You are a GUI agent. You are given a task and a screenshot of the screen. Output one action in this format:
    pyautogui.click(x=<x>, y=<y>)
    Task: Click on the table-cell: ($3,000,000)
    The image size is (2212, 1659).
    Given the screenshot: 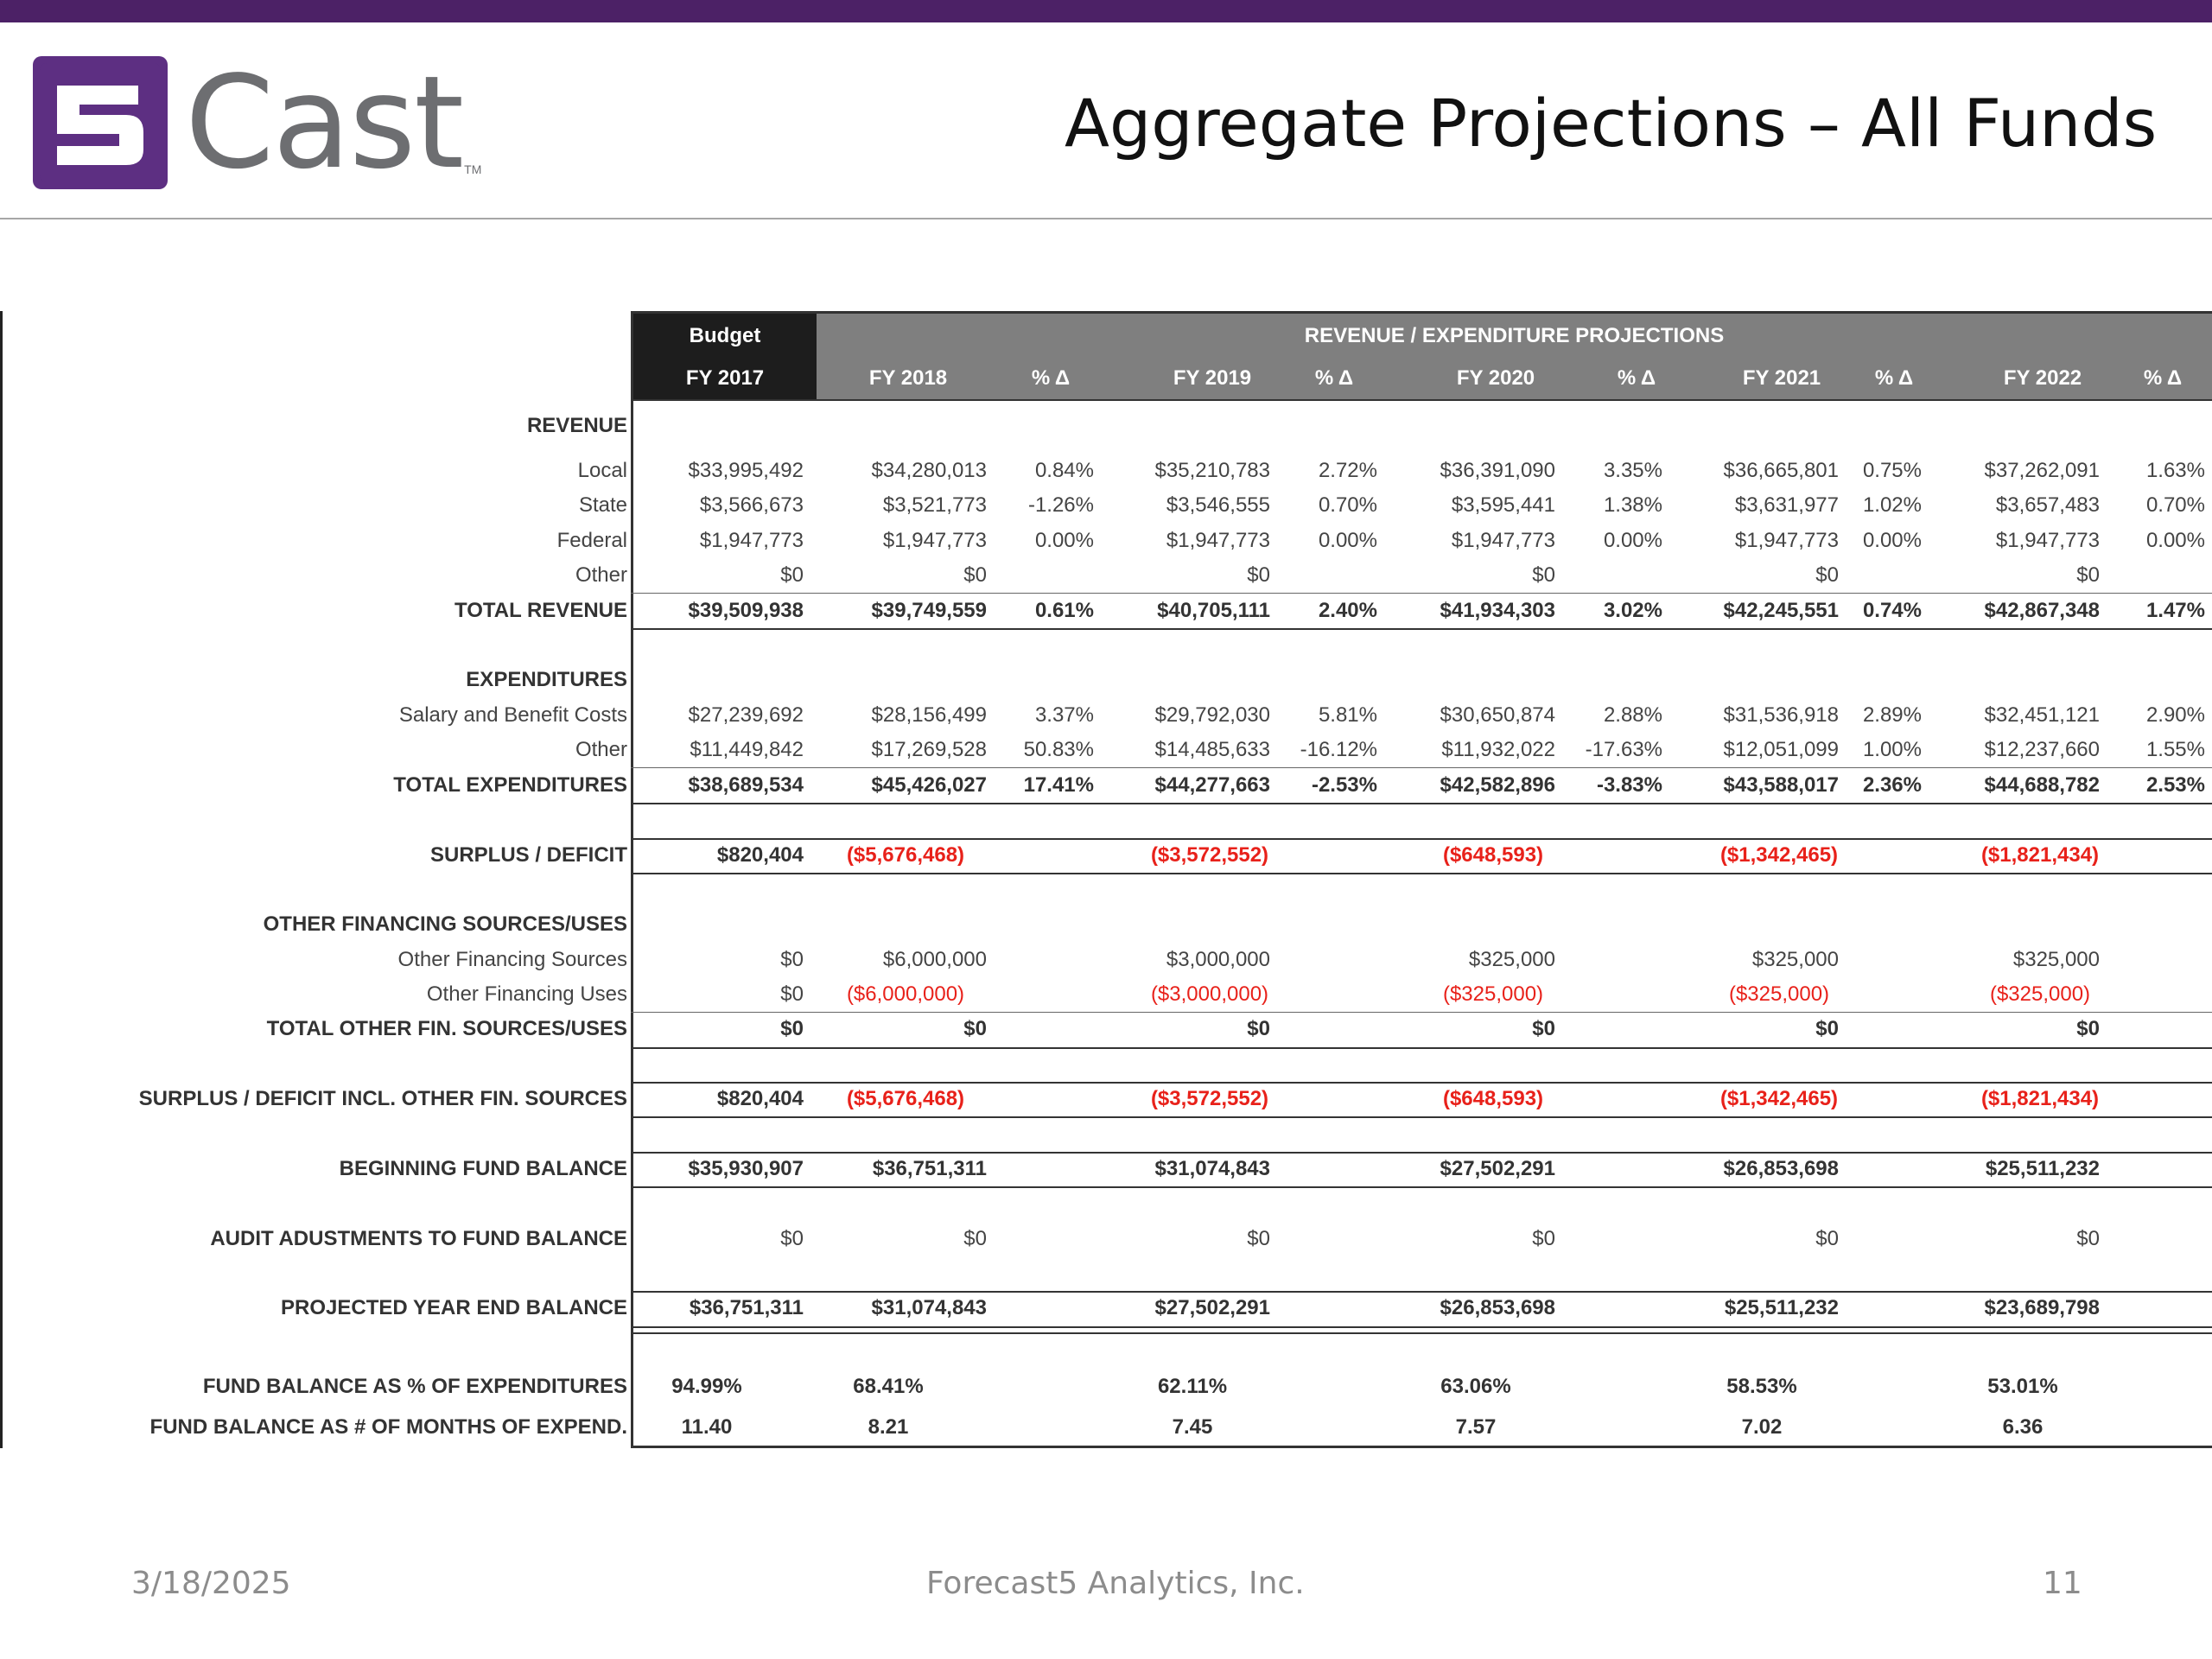 What is the action you would take?
    pyautogui.click(x=1209, y=994)
    